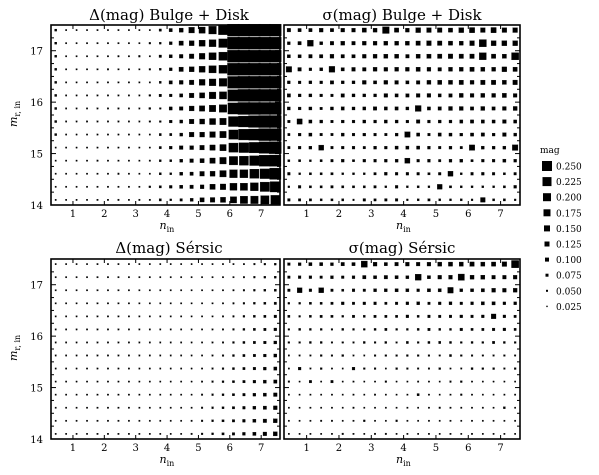  What do you see at coordinates (468, 448) in the screenshot?
I see `x-tick-label: 6` at bounding box center [468, 448].